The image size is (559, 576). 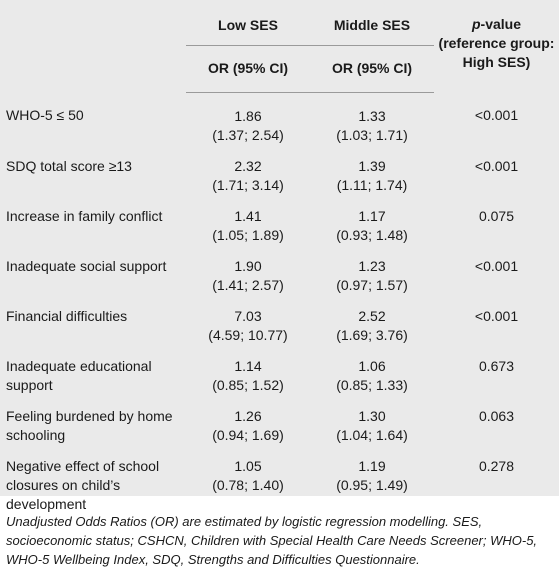 I want to click on low-ses-ci: (1.05; 1.89), so click(x=248, y=234).